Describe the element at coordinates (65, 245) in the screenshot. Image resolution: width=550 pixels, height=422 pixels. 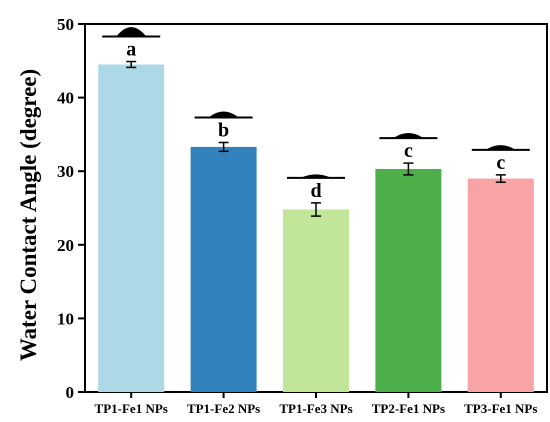
I see `y-tick-label-2: 20` at that location.